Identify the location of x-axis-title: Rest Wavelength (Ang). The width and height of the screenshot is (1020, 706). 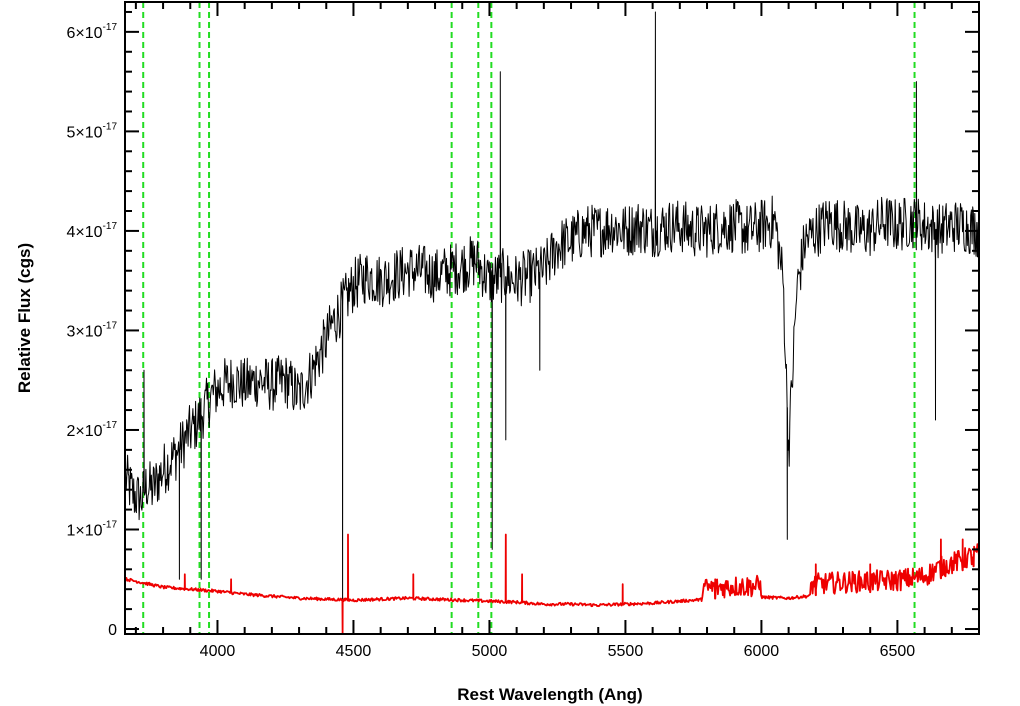
(549, 694).